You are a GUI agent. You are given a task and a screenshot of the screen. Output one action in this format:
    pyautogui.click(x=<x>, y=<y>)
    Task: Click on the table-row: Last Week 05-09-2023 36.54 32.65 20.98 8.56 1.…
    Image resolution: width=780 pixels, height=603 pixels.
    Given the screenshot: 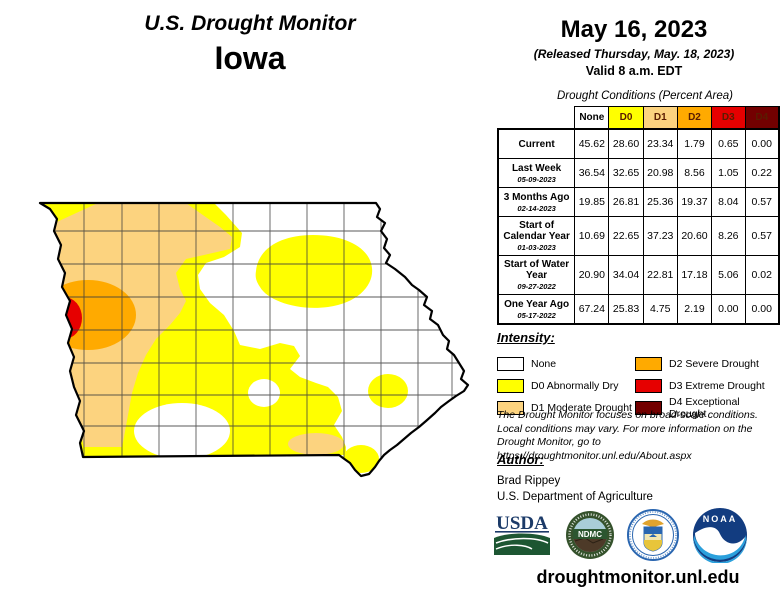 What is the action you would take?
    pyautogui.click(x=638, y=173)
    